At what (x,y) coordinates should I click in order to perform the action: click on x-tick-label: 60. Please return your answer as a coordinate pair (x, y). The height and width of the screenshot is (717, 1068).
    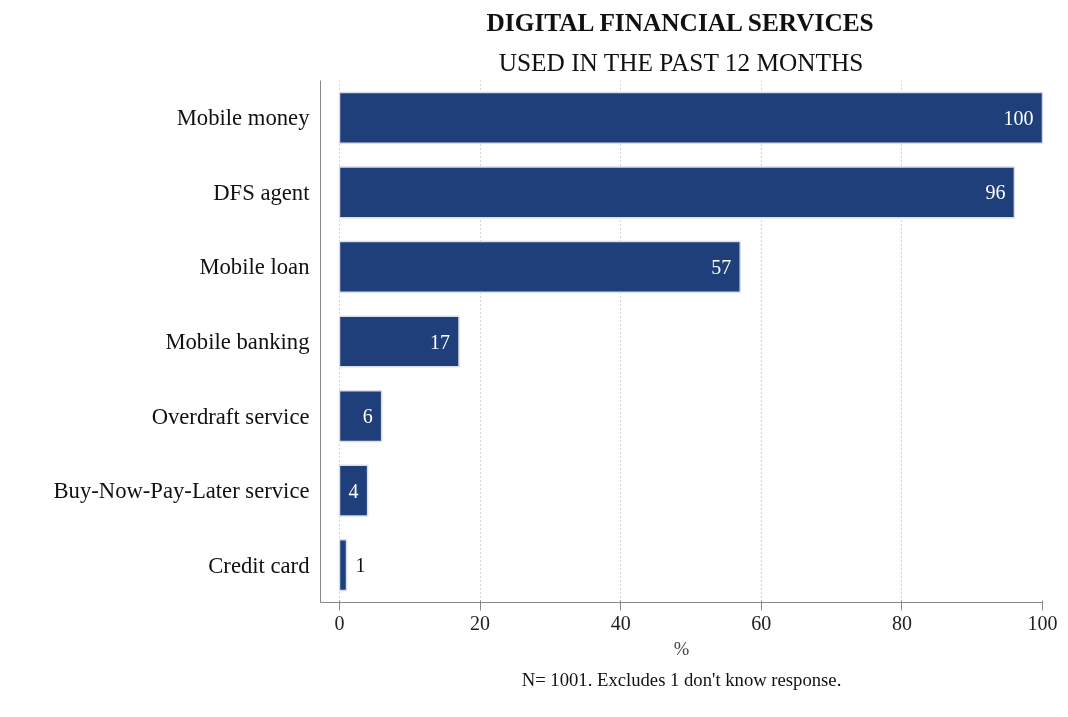
    Looking at the image, I should click on (761, 622).